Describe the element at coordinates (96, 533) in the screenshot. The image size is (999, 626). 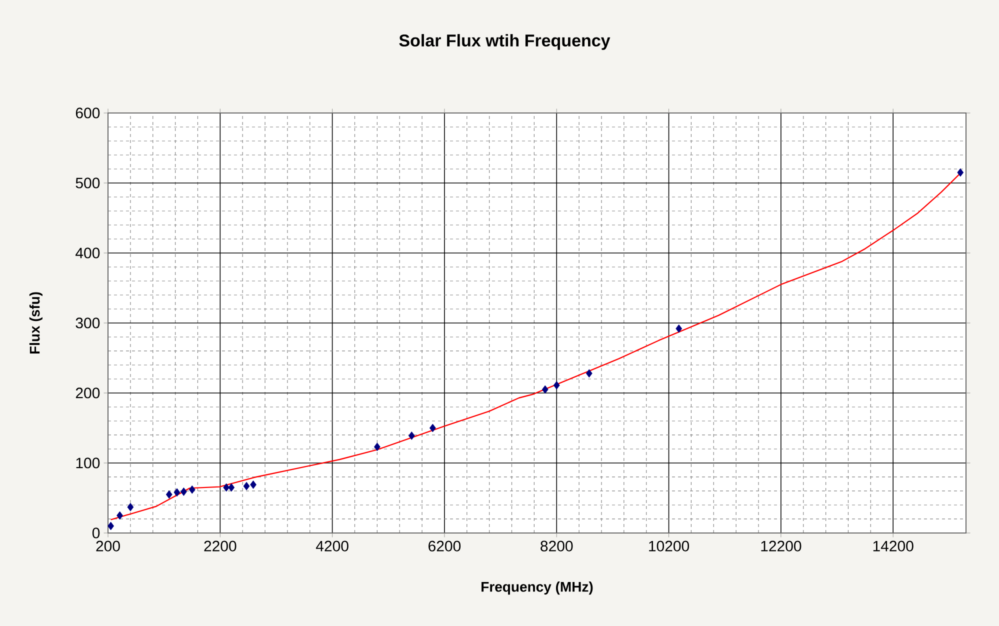
I see `y-tick-label: 0` at that location.